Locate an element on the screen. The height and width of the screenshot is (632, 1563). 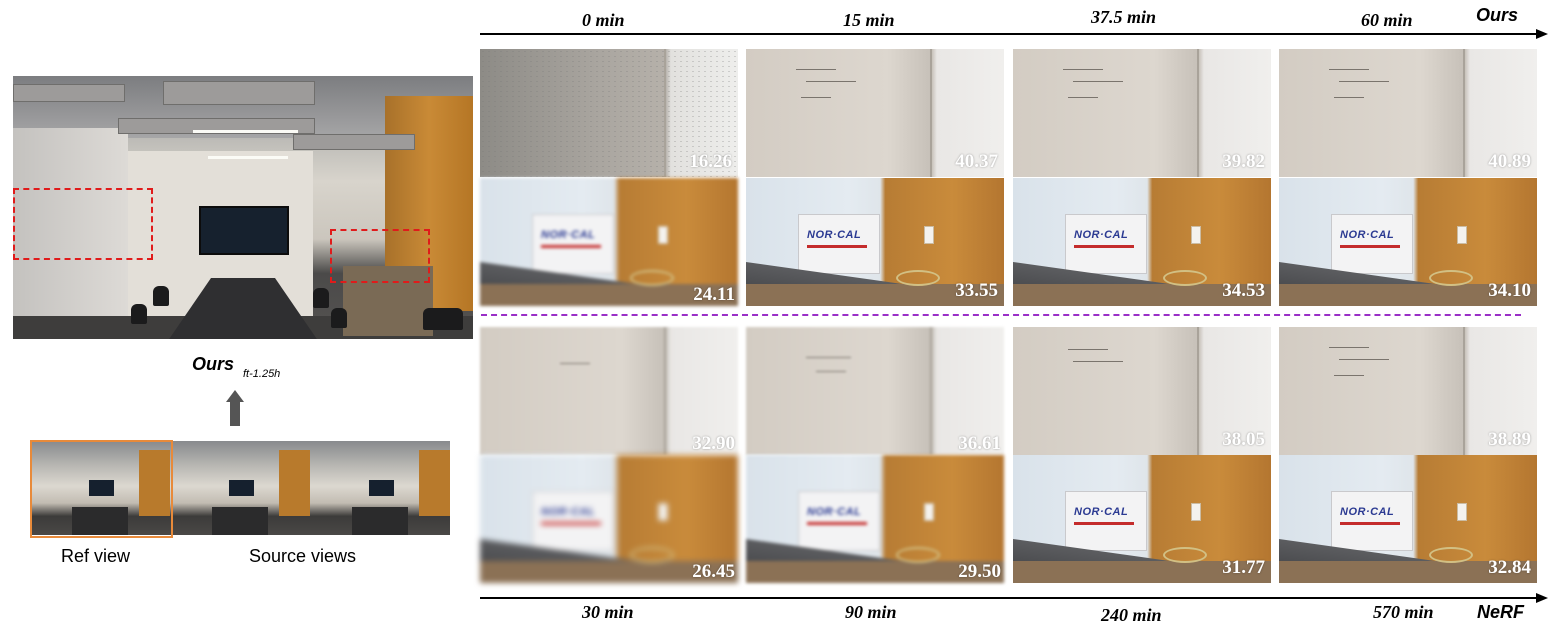
ours-whiteboard-crop: 40.37 is located at coordinates (875, 113).